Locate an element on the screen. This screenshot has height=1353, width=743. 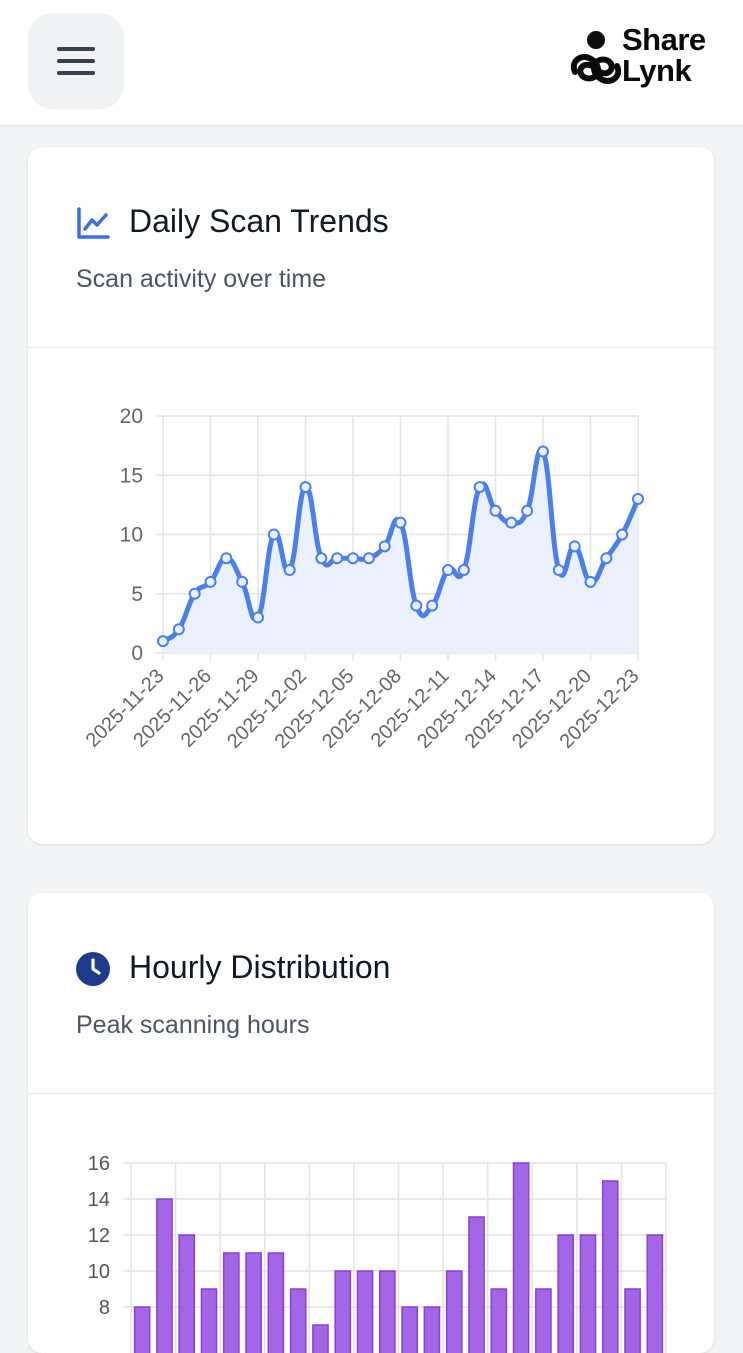
card-title: Daily Scan Trends is located at coordinates (259, 221).